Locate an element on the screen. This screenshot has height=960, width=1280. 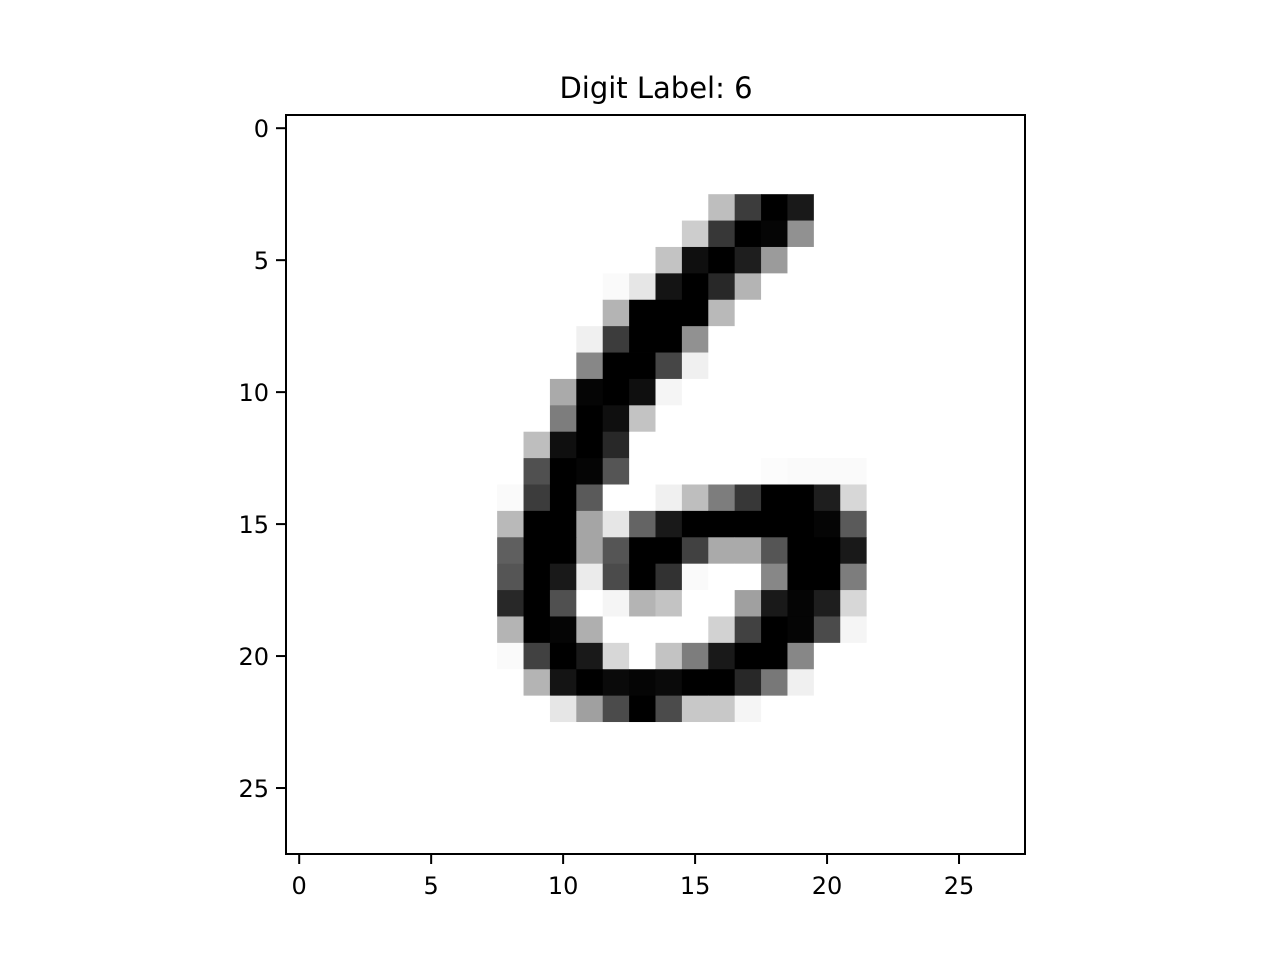
x-tick-label: 10 is located at coordinates (563, 886).